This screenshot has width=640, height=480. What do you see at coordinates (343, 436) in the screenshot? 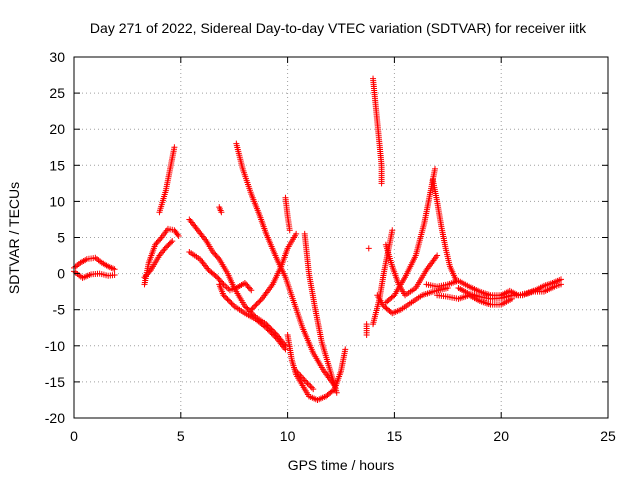
I see `x-tick-labels: 0 5 10 15 20 25` at bounding box center [343, 436].